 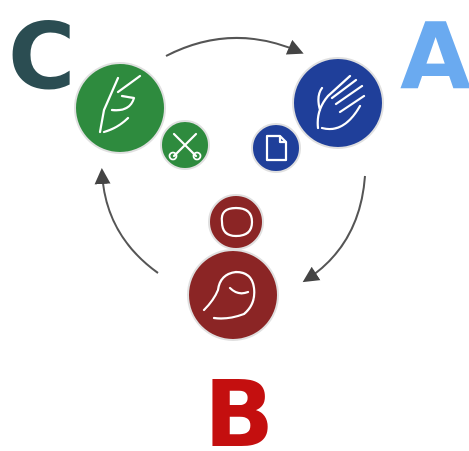 I want to click on node-label: A, so click(x=434, y=56).